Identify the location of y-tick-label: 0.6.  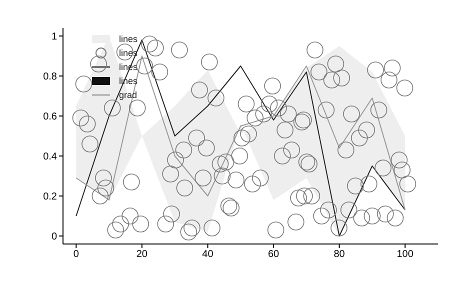
(50, 117).